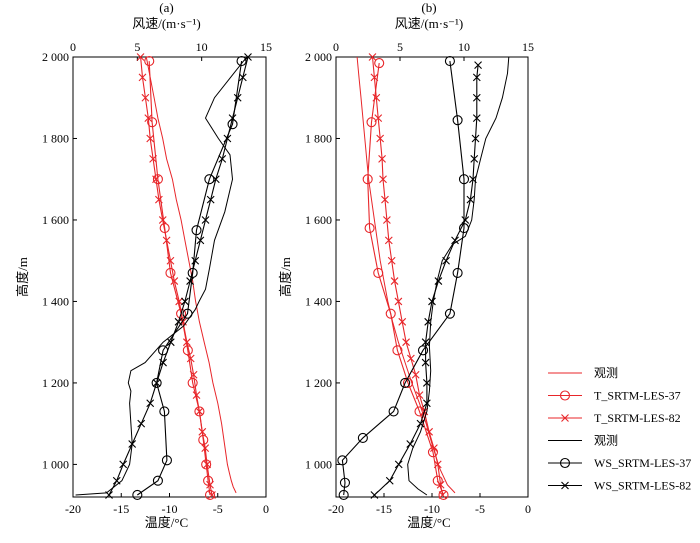 The width and height of the screenshot is (700, 543). Describe the element at coordinates (170, 509) in the screenshot. I see `x-tick-label-temp: -10` at that location.